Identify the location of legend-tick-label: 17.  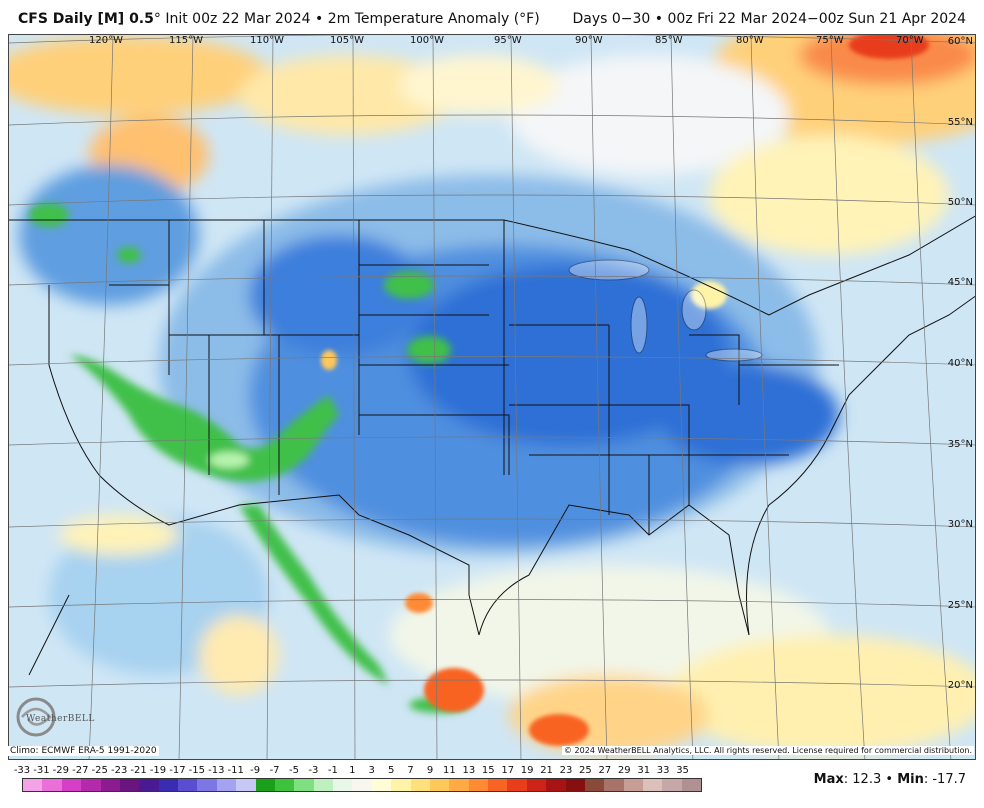
(508, 770).